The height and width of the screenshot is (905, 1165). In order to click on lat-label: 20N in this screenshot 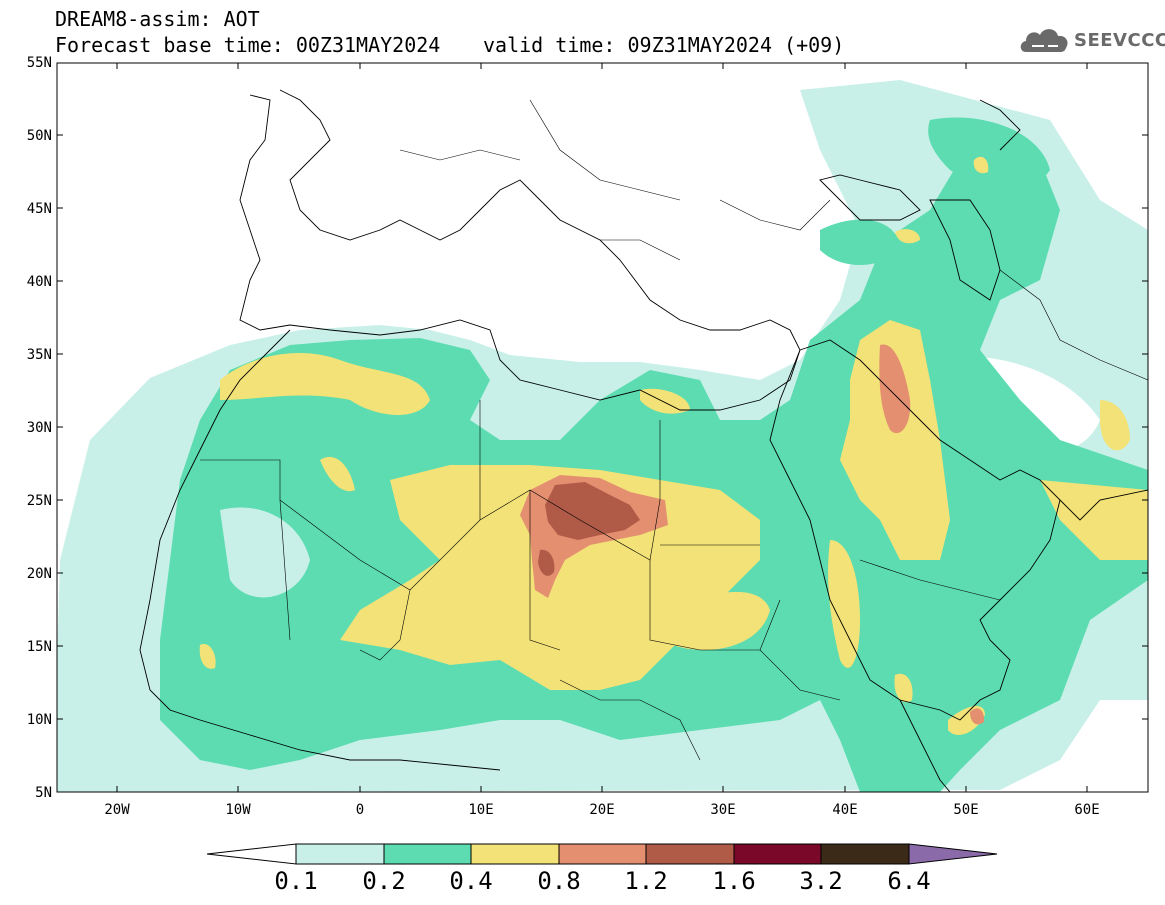, I will do `click(39, 574)`.